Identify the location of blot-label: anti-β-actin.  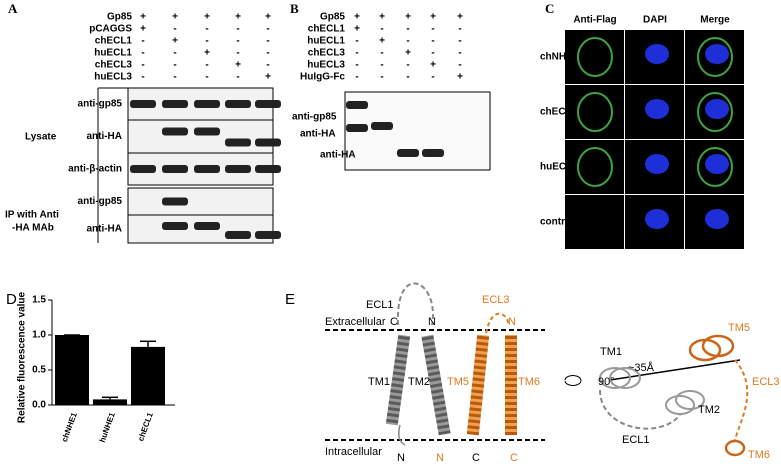
(95, 169).